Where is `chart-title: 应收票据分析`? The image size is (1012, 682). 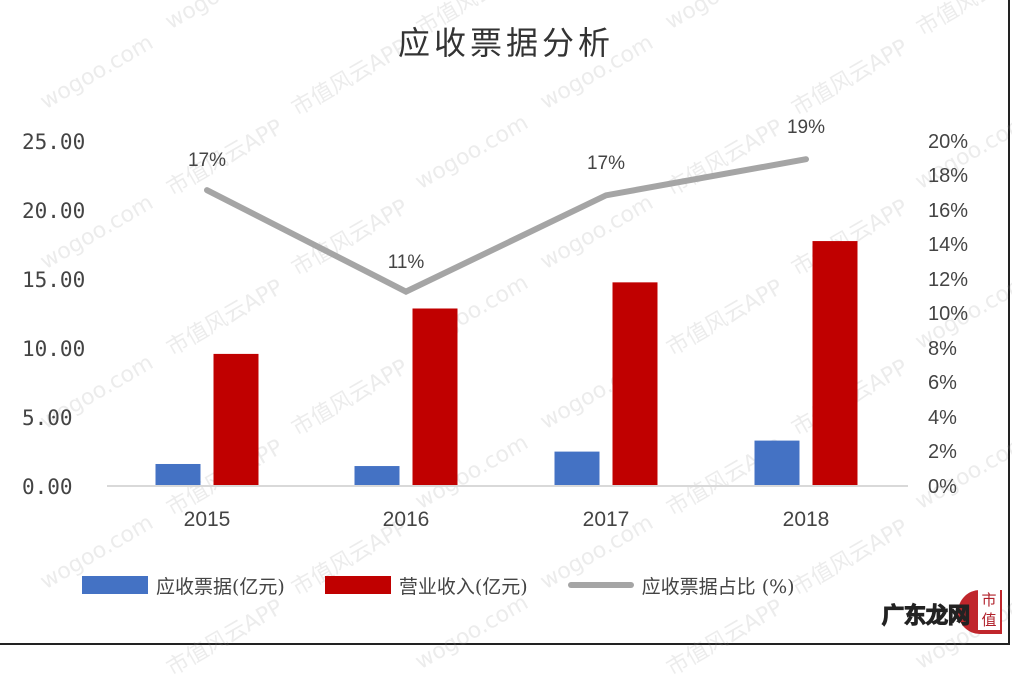 chart-title: 应收票据分析 is located at coordinates (505, 43).